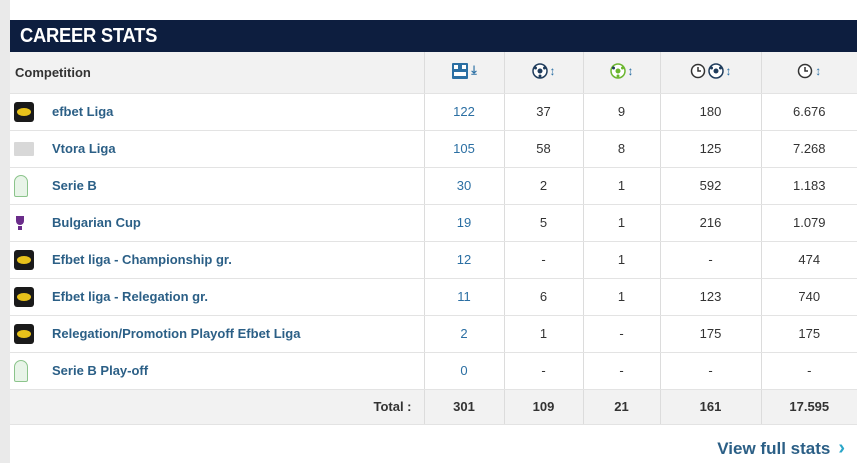 The height and width of the screenshot is (463, 857). I want to click on appearances-value: 19, so click(464, 223).